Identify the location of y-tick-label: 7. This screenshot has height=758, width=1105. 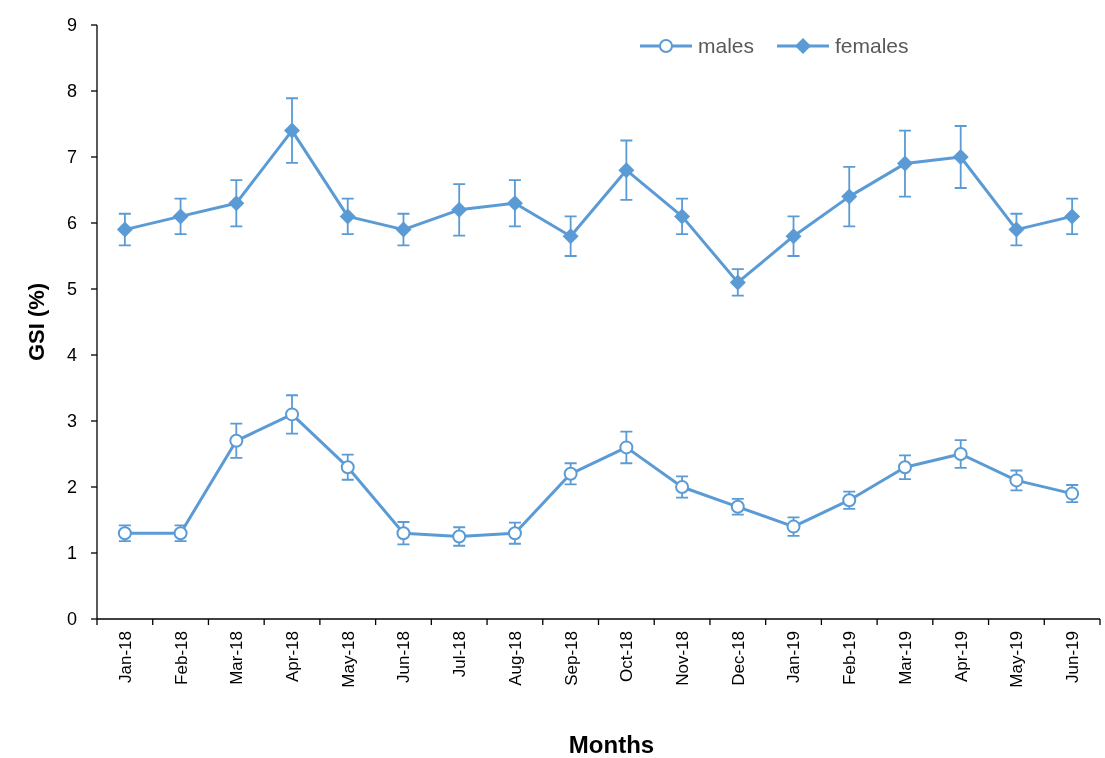
(71, 157).